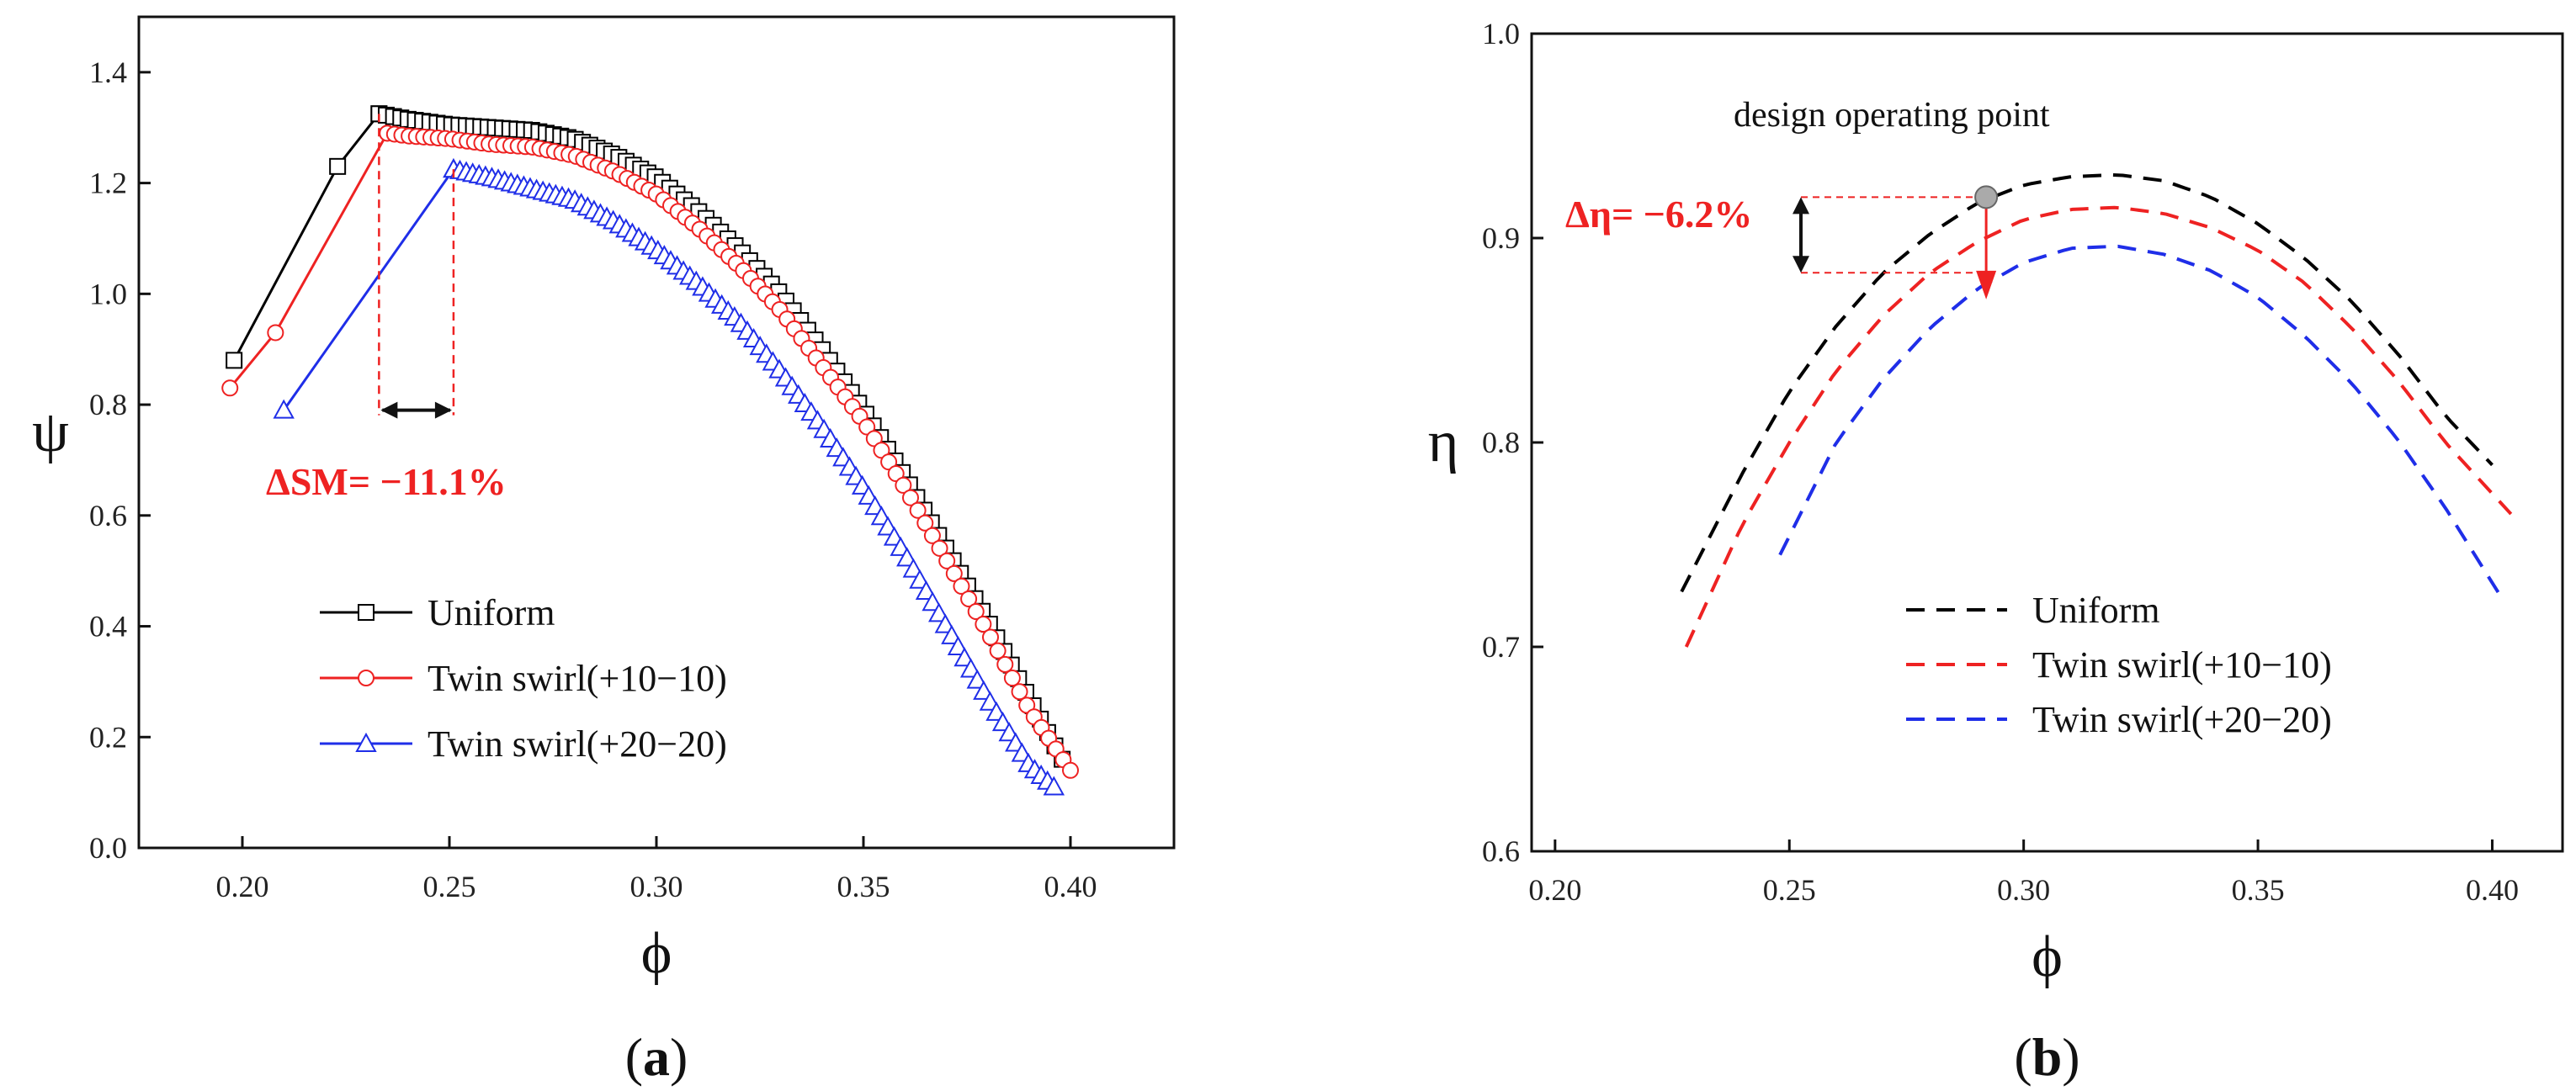 The image size is (2576, 1091). What do you see at coordinates (2182, 665) in the screenshot?
I see `panel-b-legend-label-1: Twin swirl(+10−10)` at bounding box center [2182, 665].